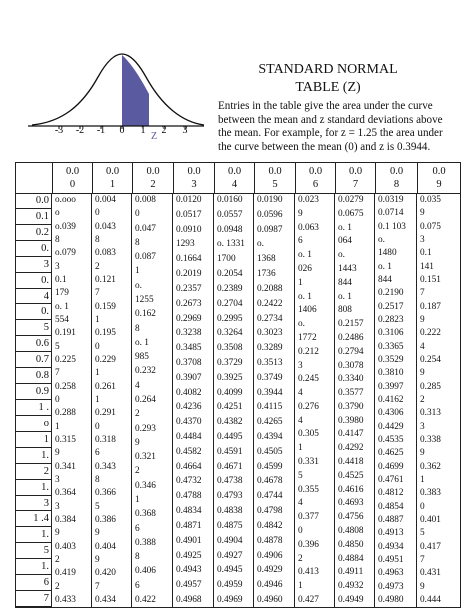 Image resolution: width=474 pixels, height=613 pixels. I want to click on z-label: 1., so click(34, 535).